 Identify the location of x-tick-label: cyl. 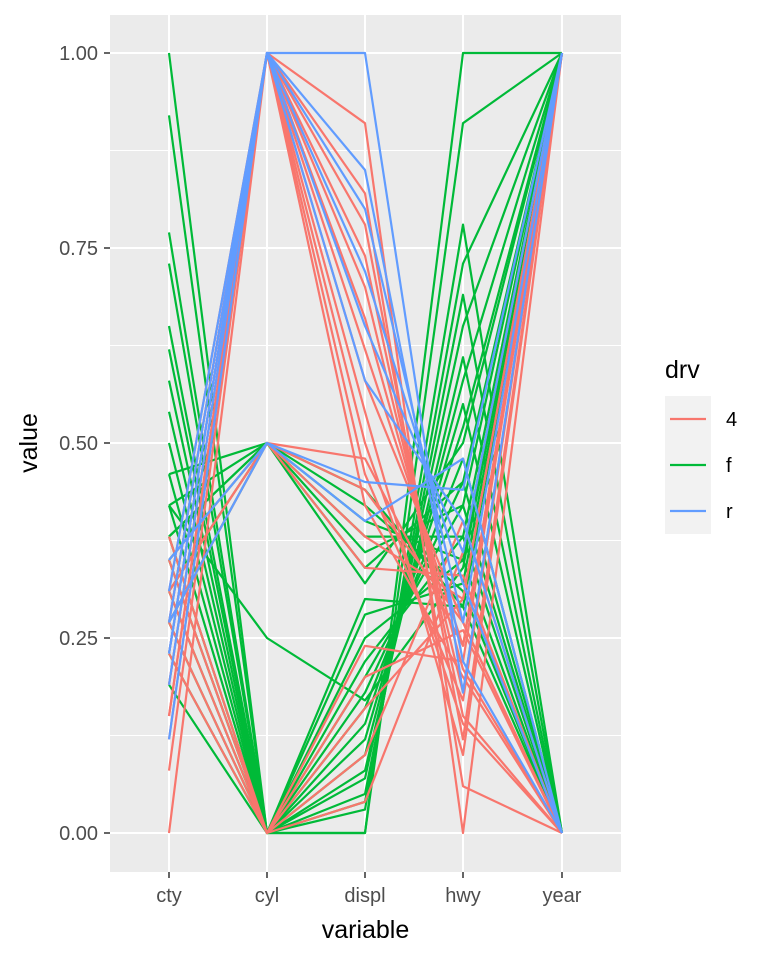
(267, 896).